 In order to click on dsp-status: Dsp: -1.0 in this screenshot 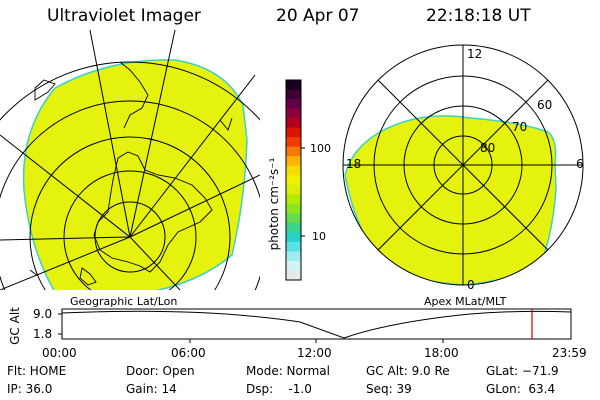, I will do `click(279, 389)`.